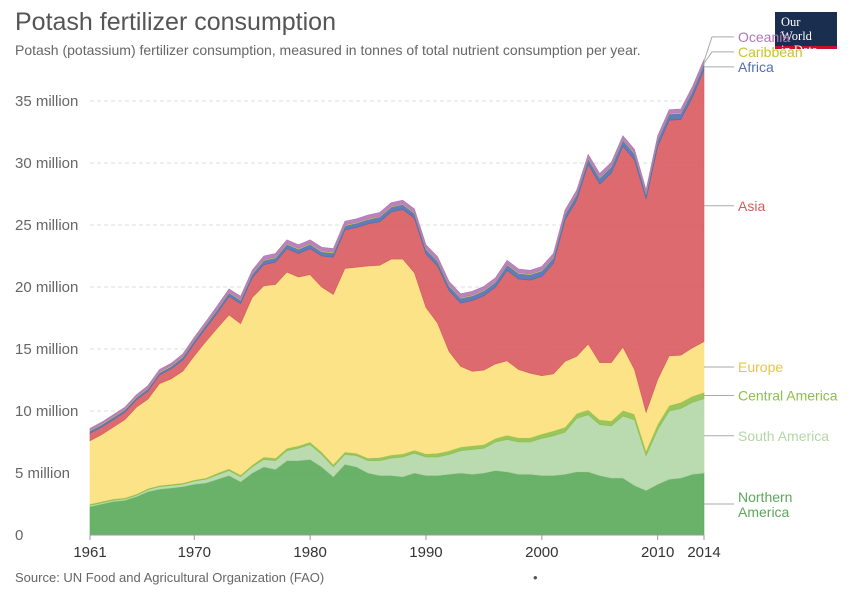 Image resolution: width=850 pixels, height=600 pixels. What do you see at coordinates (46, 411) in the screenshot?
I see `y-tick-label: 10 million` at bounding box center [46, 411].